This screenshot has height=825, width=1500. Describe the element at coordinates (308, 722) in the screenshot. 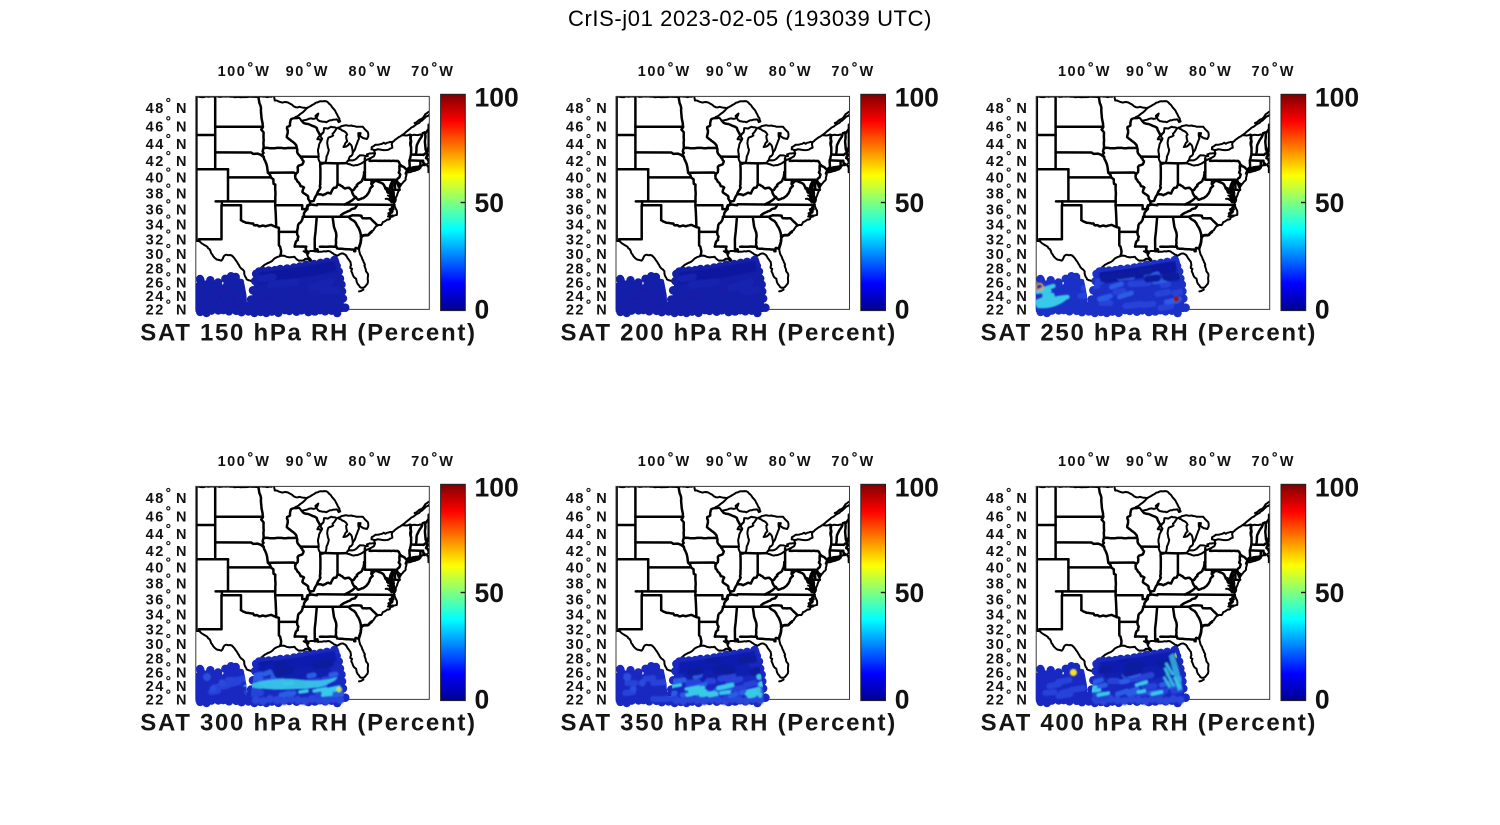

I see `svg-text: SAT 300 hPa RH (Percent)` at that location.